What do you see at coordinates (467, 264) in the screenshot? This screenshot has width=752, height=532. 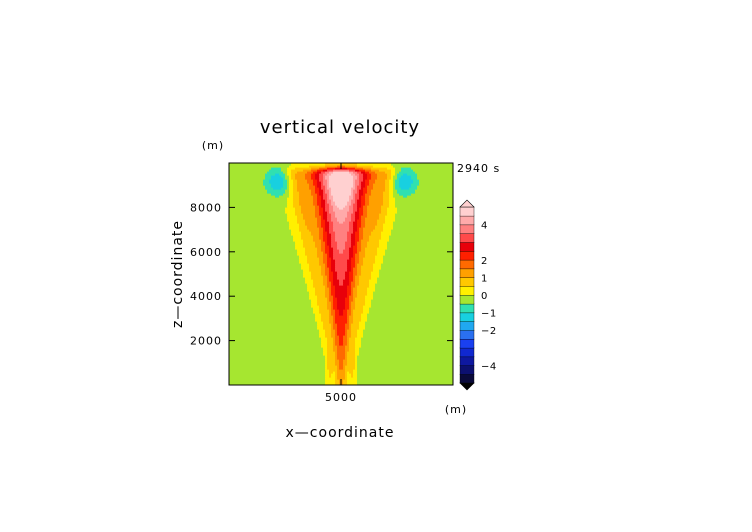 I see `colorbar-swatch` at bounding box center [467, 264].